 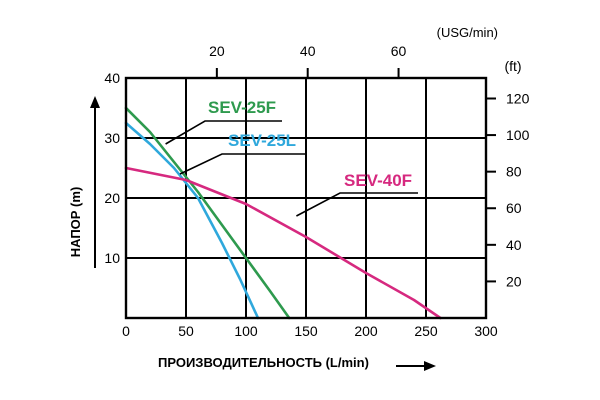 I want to click on top-tick-label: 60, so click(x=399, y=51).